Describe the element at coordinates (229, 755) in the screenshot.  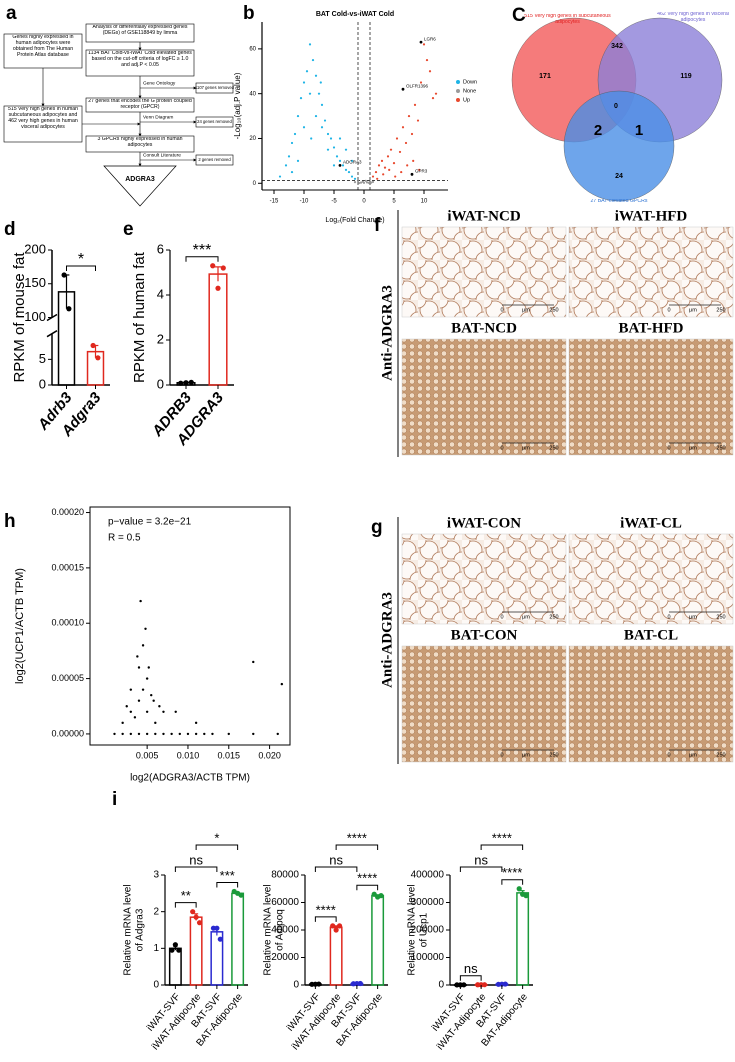
I see `x-tick-label: 0.015` at that location.